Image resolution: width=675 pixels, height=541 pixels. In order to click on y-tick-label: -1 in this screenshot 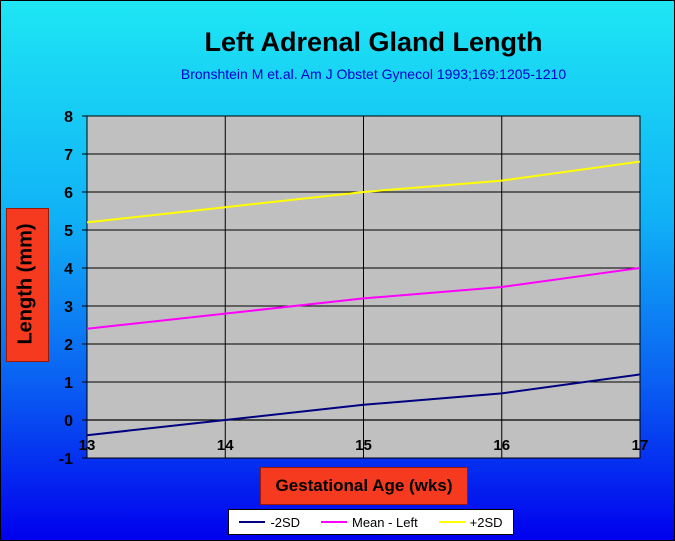, I will do `click(66, 459)`.